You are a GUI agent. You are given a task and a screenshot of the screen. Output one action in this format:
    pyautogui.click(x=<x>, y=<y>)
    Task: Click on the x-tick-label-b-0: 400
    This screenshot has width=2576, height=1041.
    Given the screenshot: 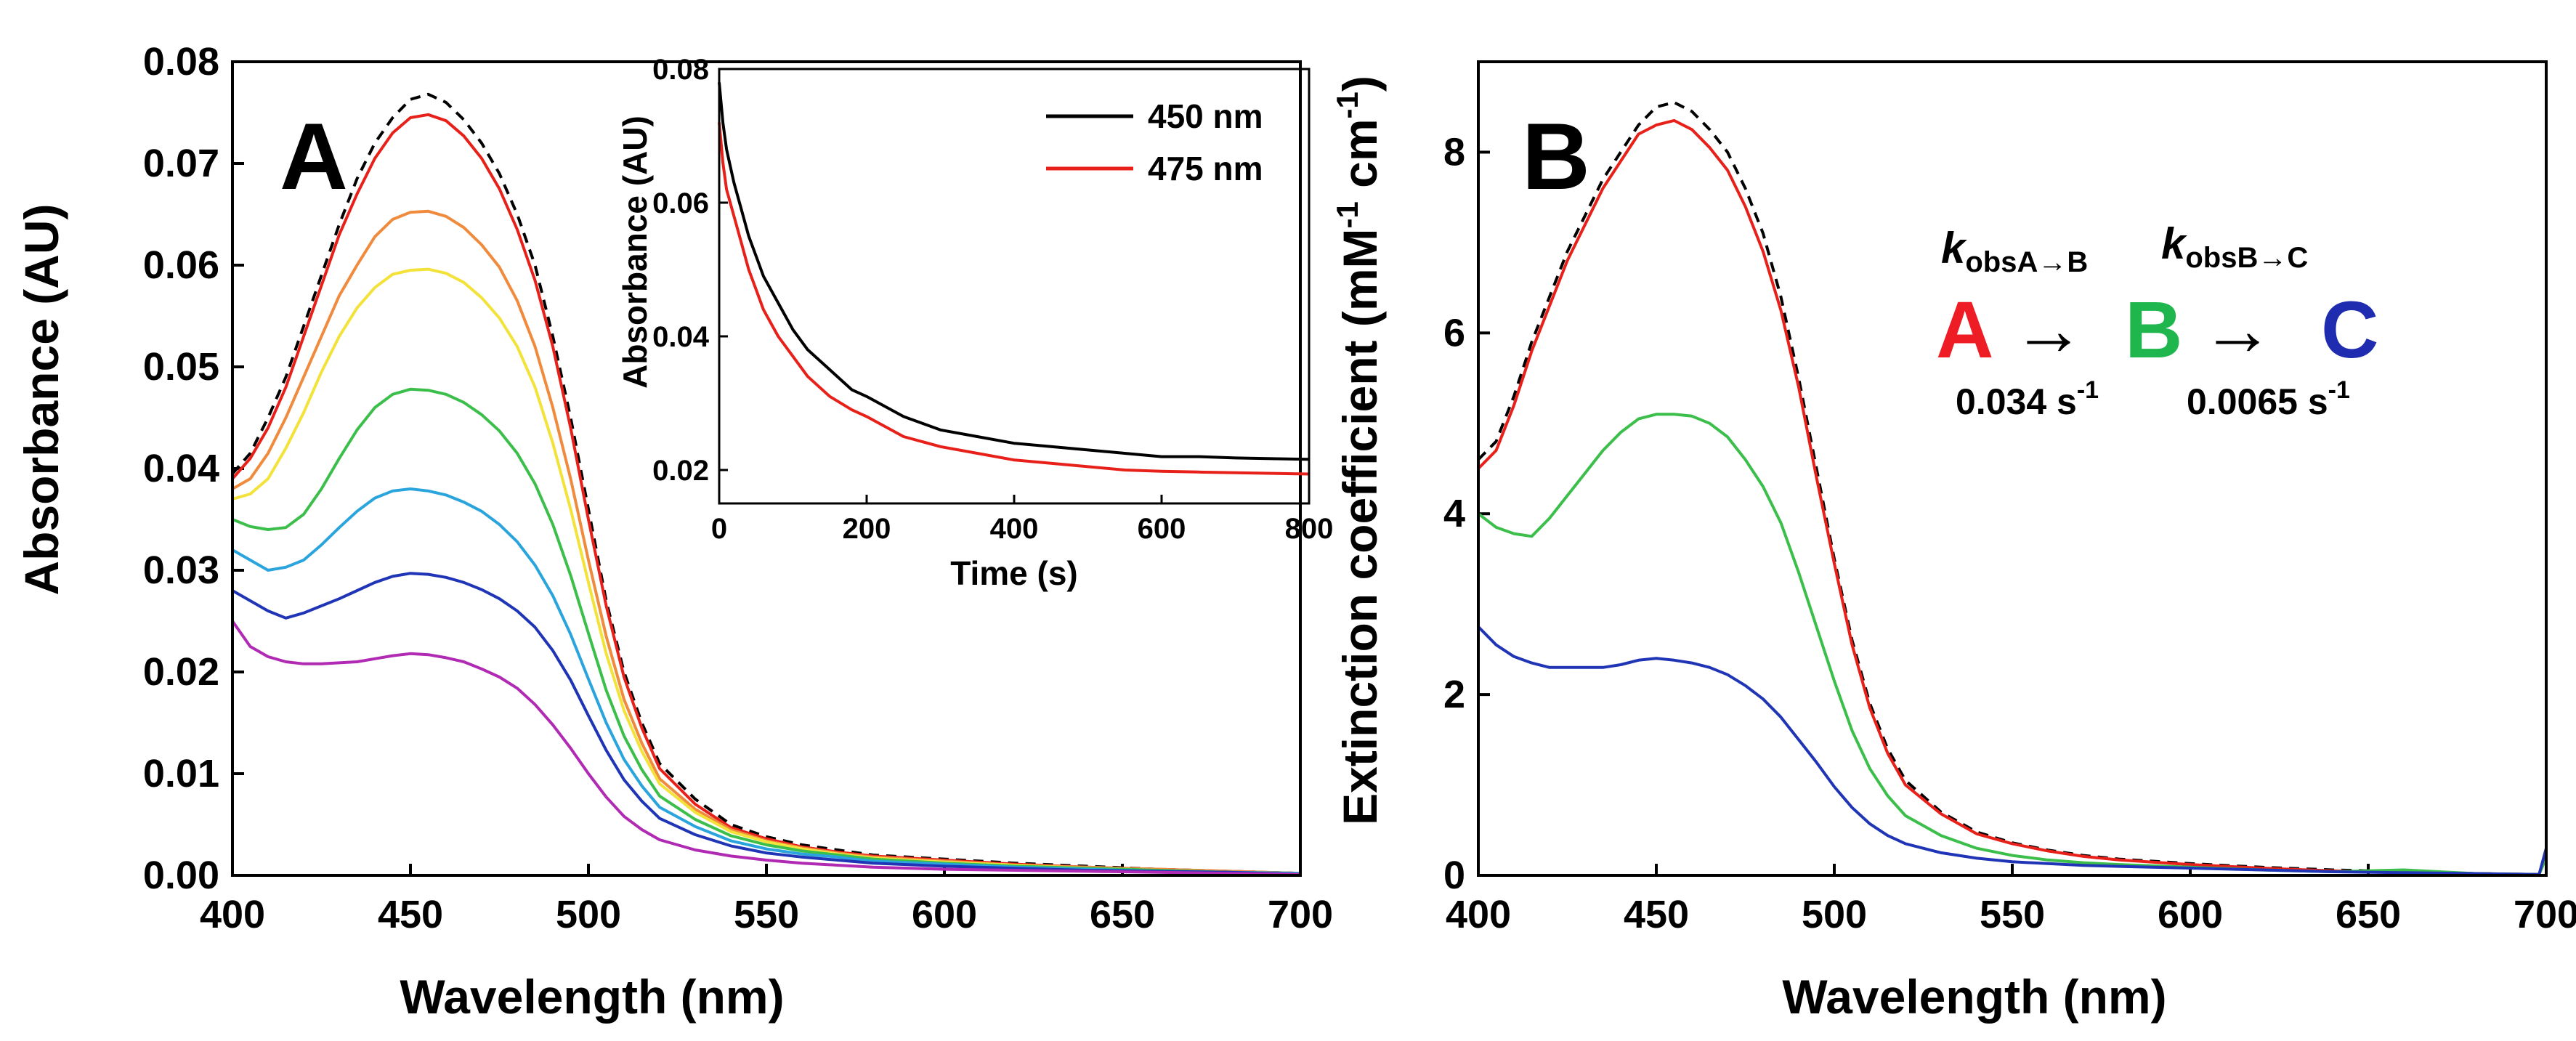 What is the action you would take?
    pyautogui.click(x=1478, y=914)
    